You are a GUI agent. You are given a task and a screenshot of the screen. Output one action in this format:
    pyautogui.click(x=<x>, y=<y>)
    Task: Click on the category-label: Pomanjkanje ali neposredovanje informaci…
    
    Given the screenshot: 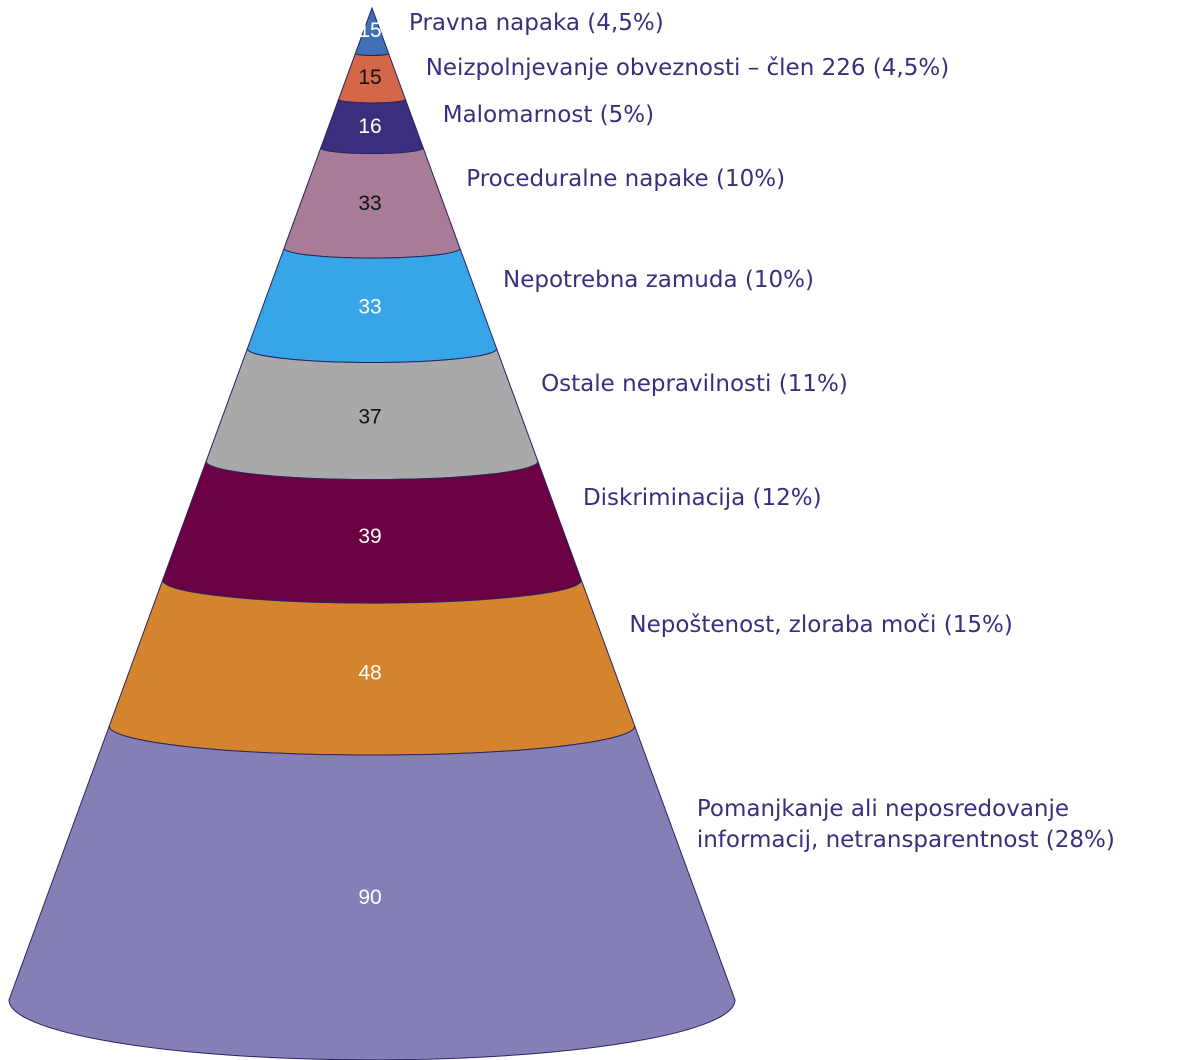 What is the action you would take?
    pyautogui.click(x=905, y=825)
    